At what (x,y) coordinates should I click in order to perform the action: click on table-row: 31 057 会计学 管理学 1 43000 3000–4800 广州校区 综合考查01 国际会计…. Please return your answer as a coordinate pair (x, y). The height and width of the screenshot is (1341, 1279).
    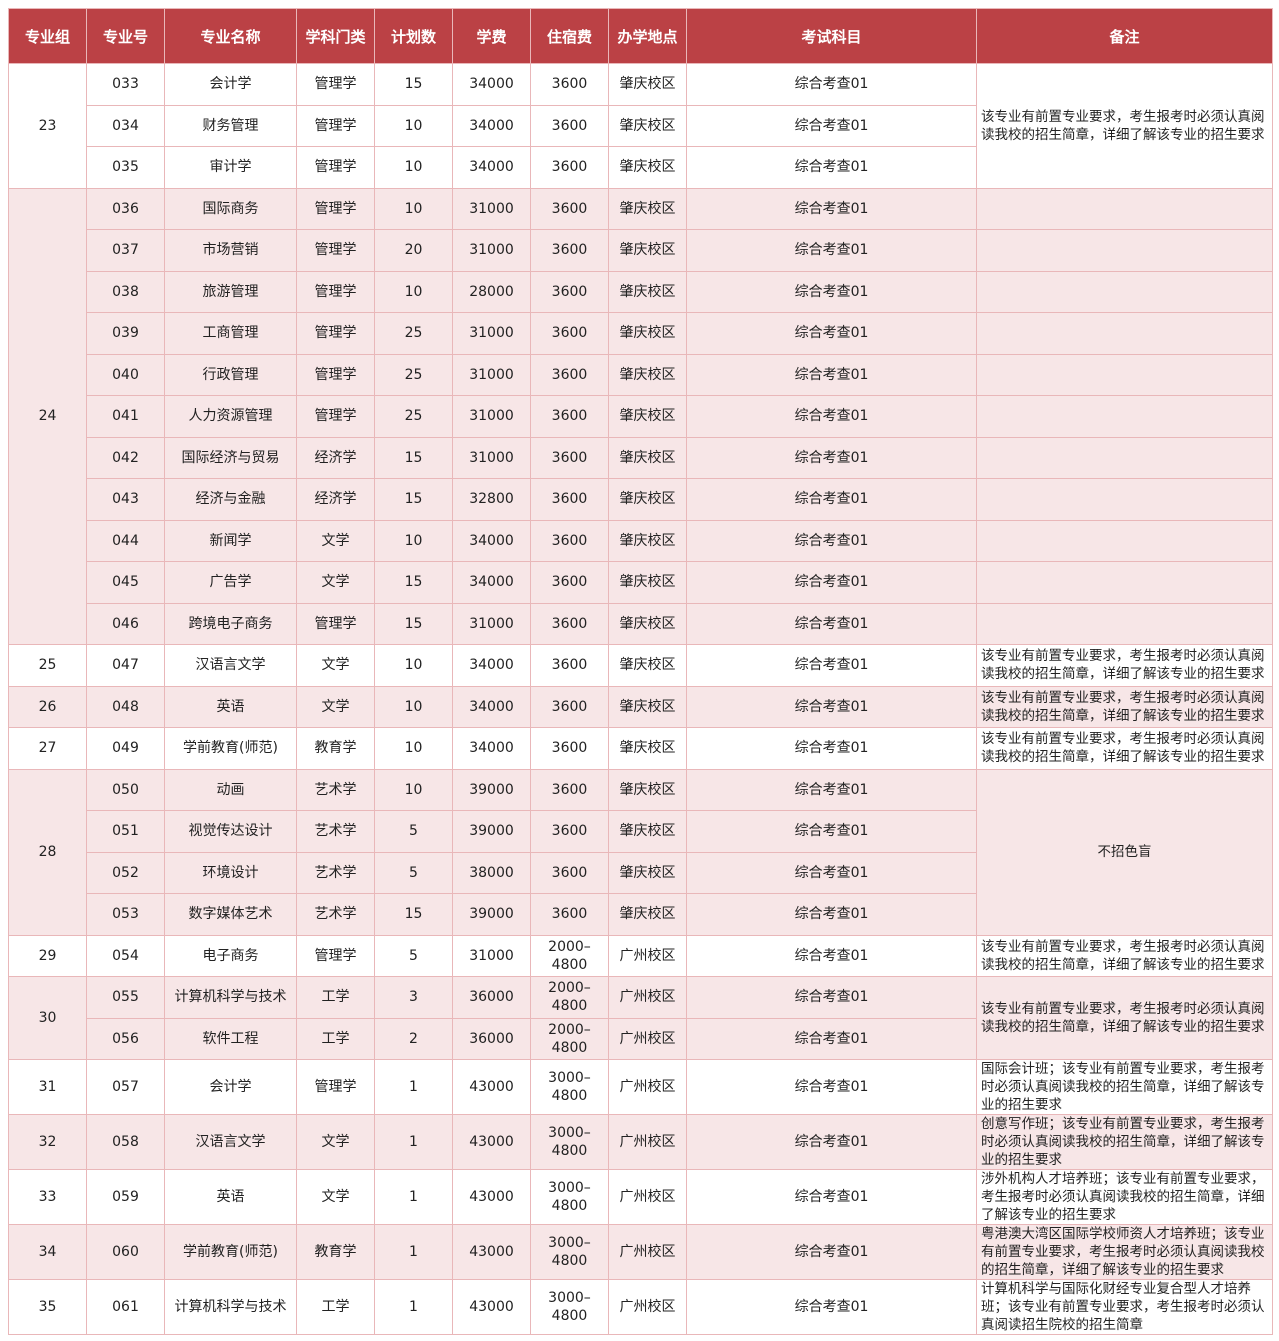
    Looking at the image, I should click on (640, 1087).